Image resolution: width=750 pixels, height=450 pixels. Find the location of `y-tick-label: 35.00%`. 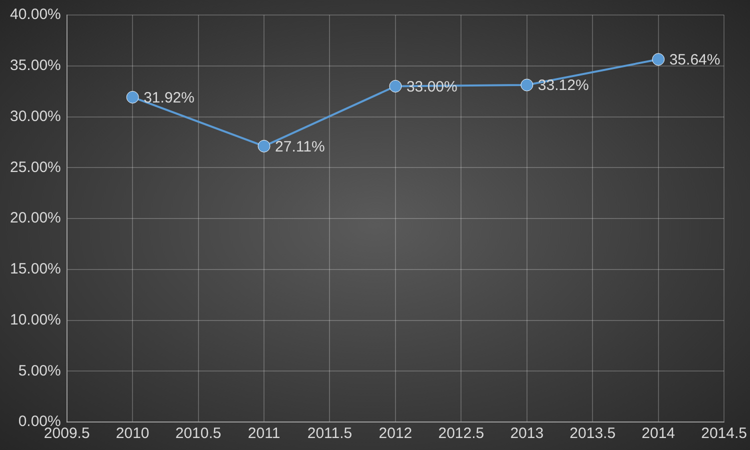

y-tick-label: 35.00% is located at coordinates (35, 65).